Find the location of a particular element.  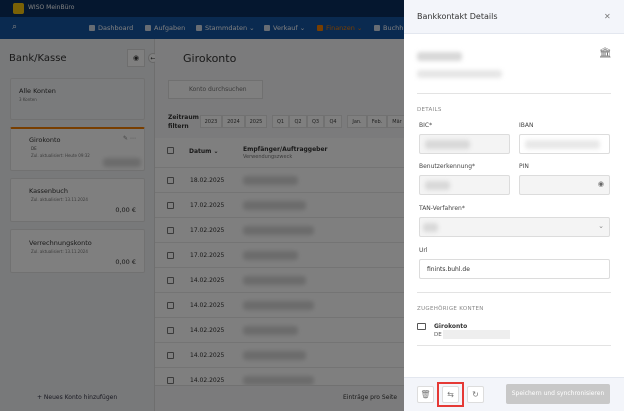

drawer-header is located at coordinates (514, 17).